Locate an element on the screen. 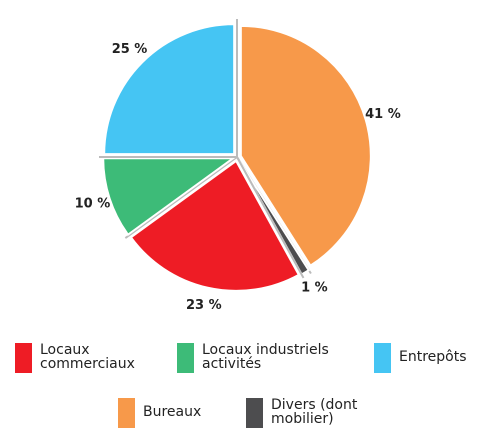 This screenshot has width=482, height=433. value-label: 41 % is located at coordinates (383, 114).